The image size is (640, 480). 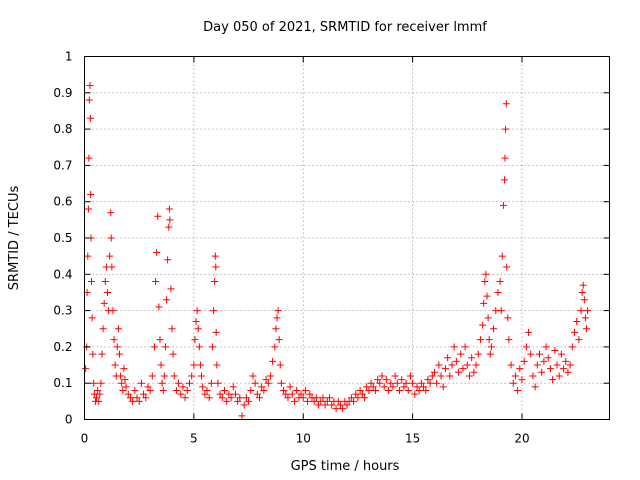 I want to click on y-tick-label: 0.4, so click(x=62, y=274).